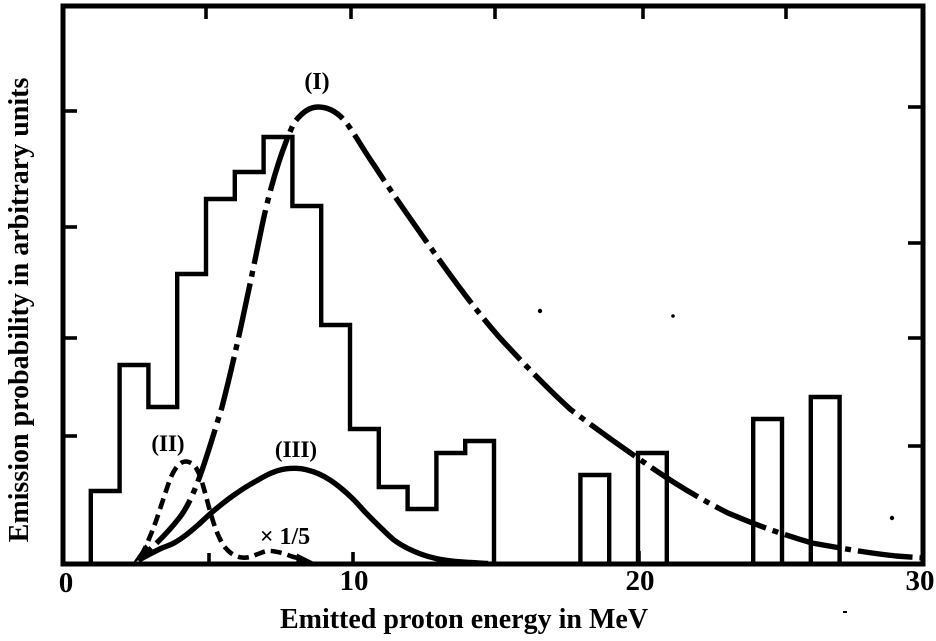 This screenshot has height=641, width=936. I want to click on svg-text: (I), so click(316, 82).